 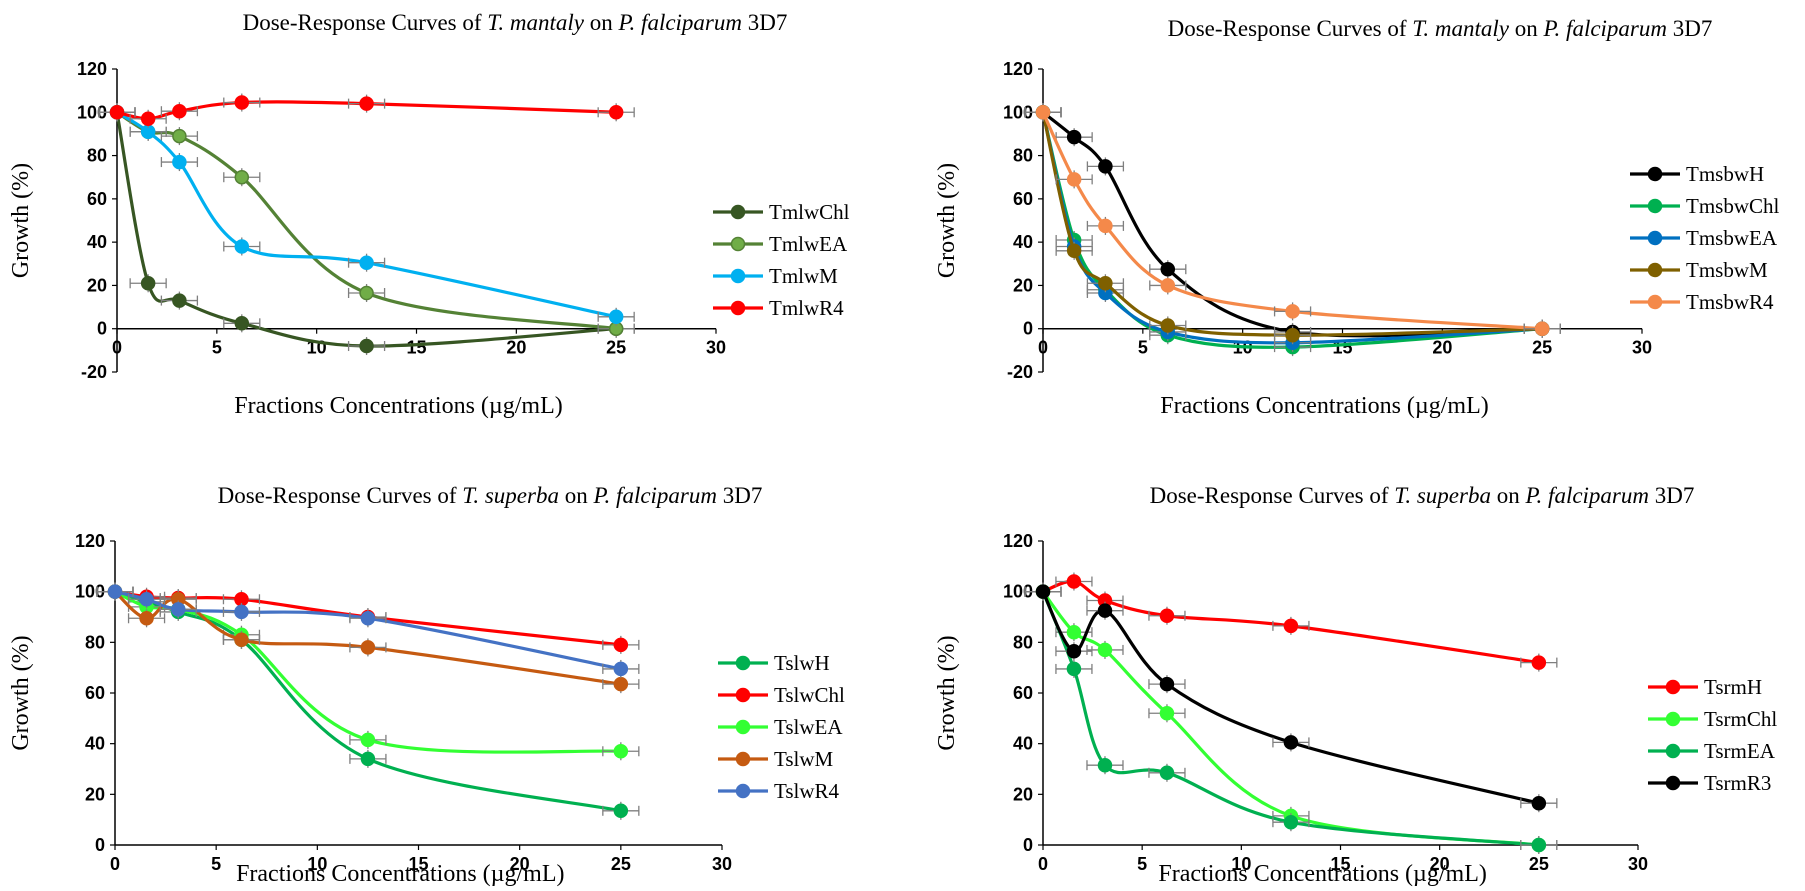 I want to click on legend-label: TmsbwChl, so click(x=1733, y=206).